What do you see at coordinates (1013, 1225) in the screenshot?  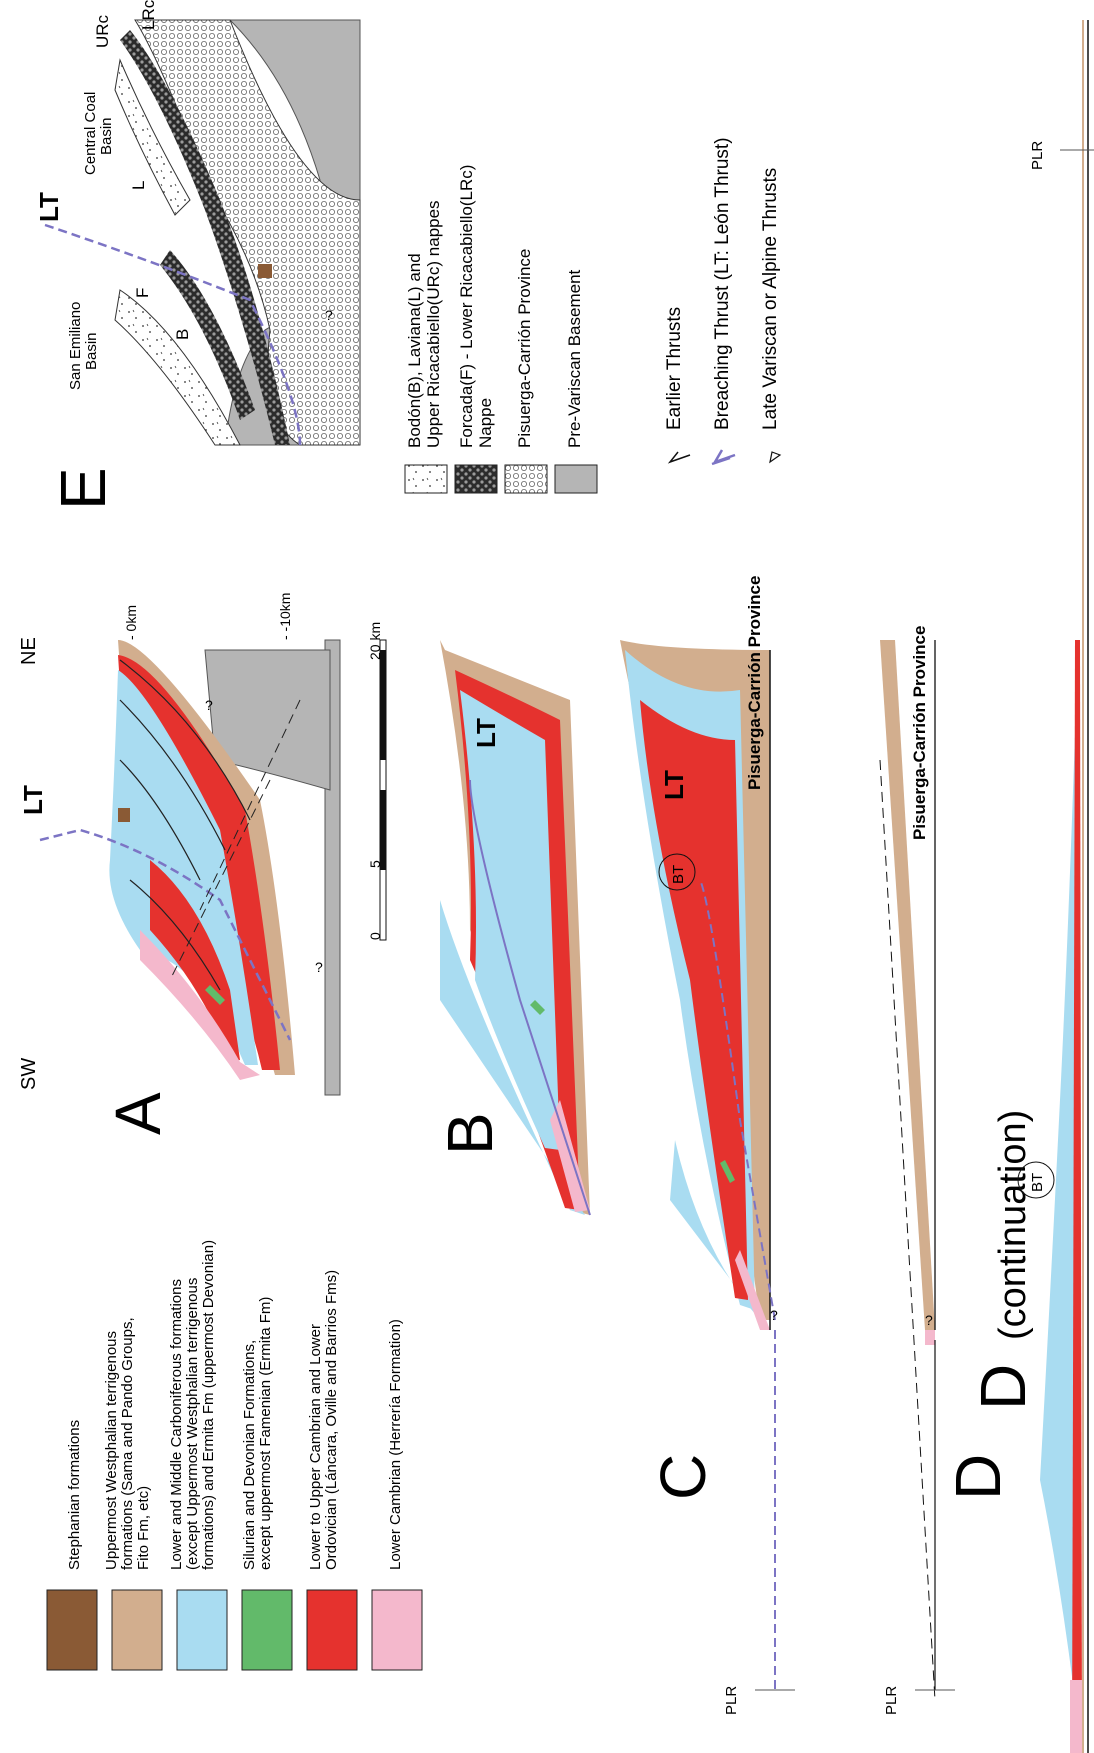 I see `panel-dcont-word: (continuation)` at bounding box center [1013, 1225].